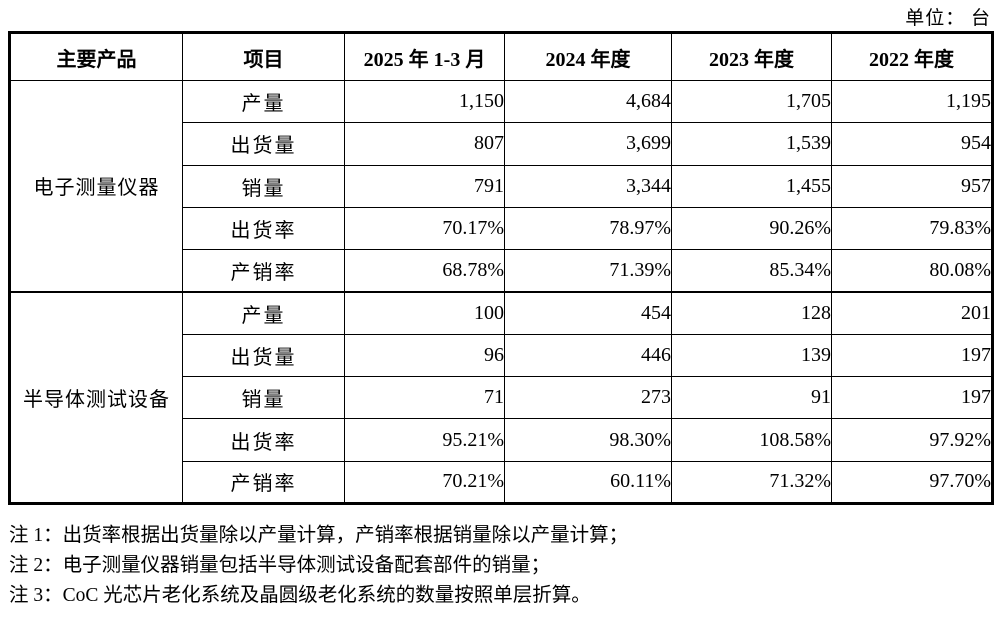 This screenshot has width=1000, height=617. What do you see at coordinates (96, 56) in the screenshot?
I see `header-main-product: 主要产品` at bounding box center [96, 56].